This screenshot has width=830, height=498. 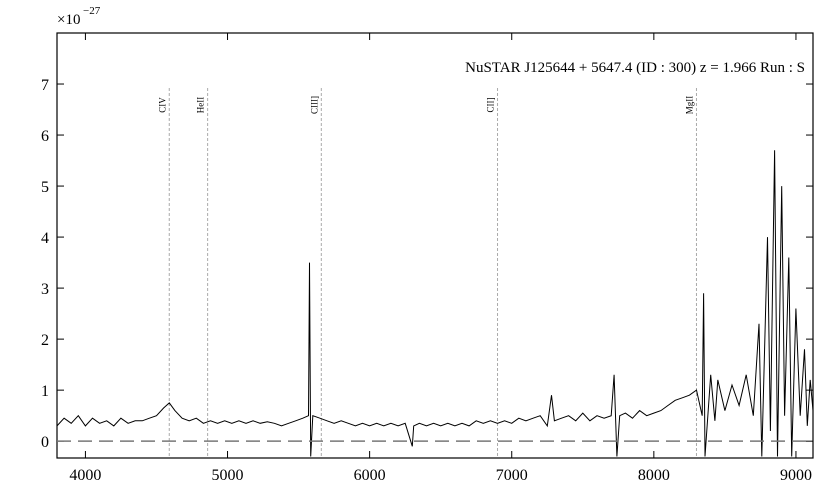 I want to click on scale-label: ×10, so click(x=68, y=20).